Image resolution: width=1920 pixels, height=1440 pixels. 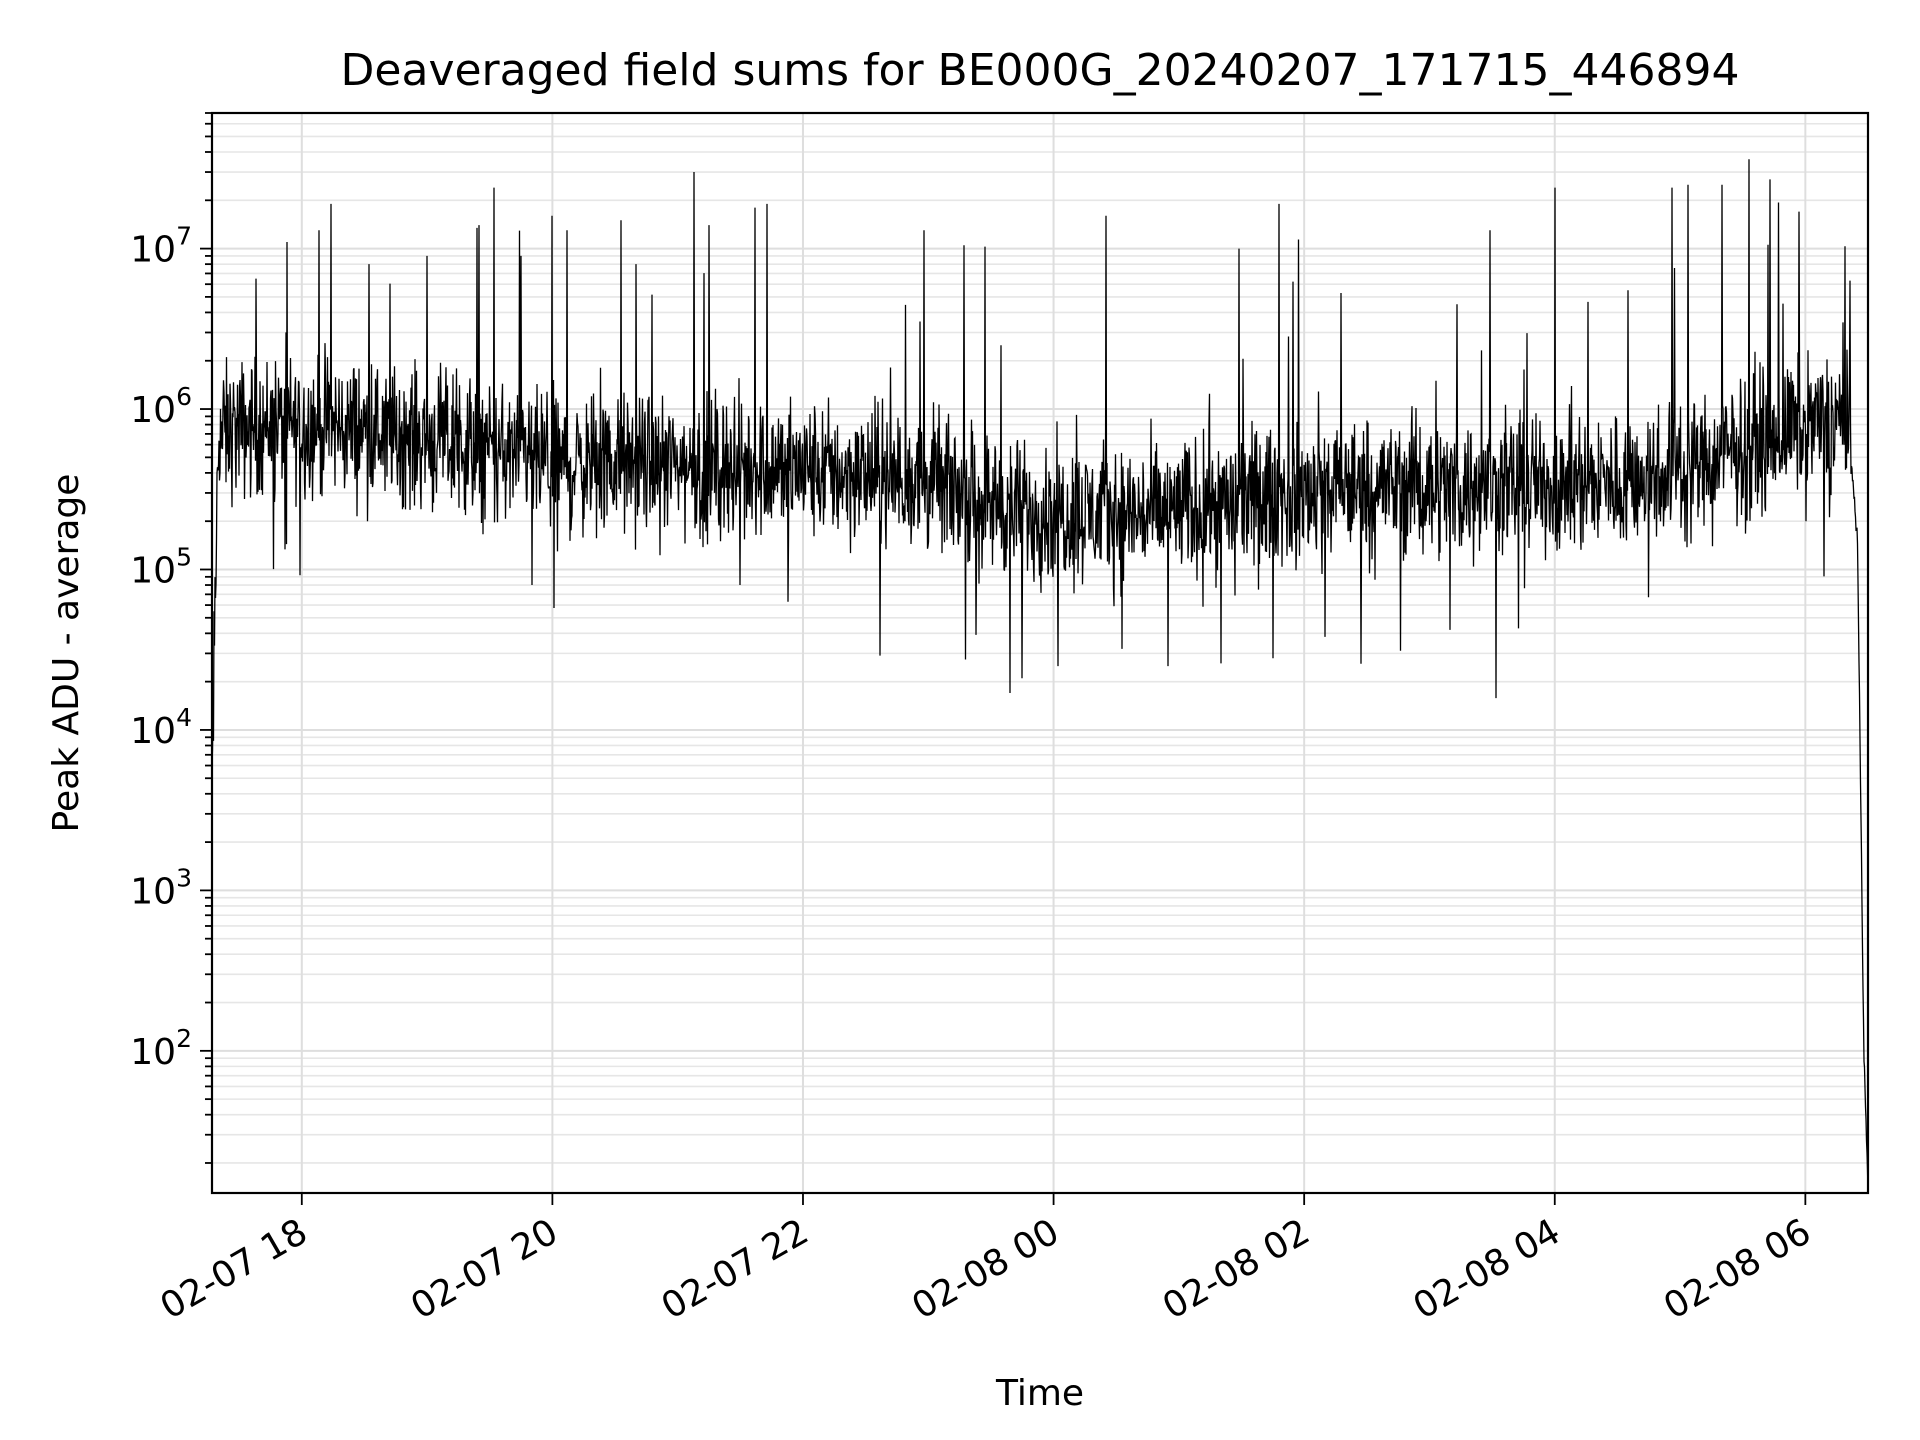 What do you see at coordinates (161, 727) in the screenshot?
I see `y-tick-label: 10⁴` at bounding box center [161, 727].